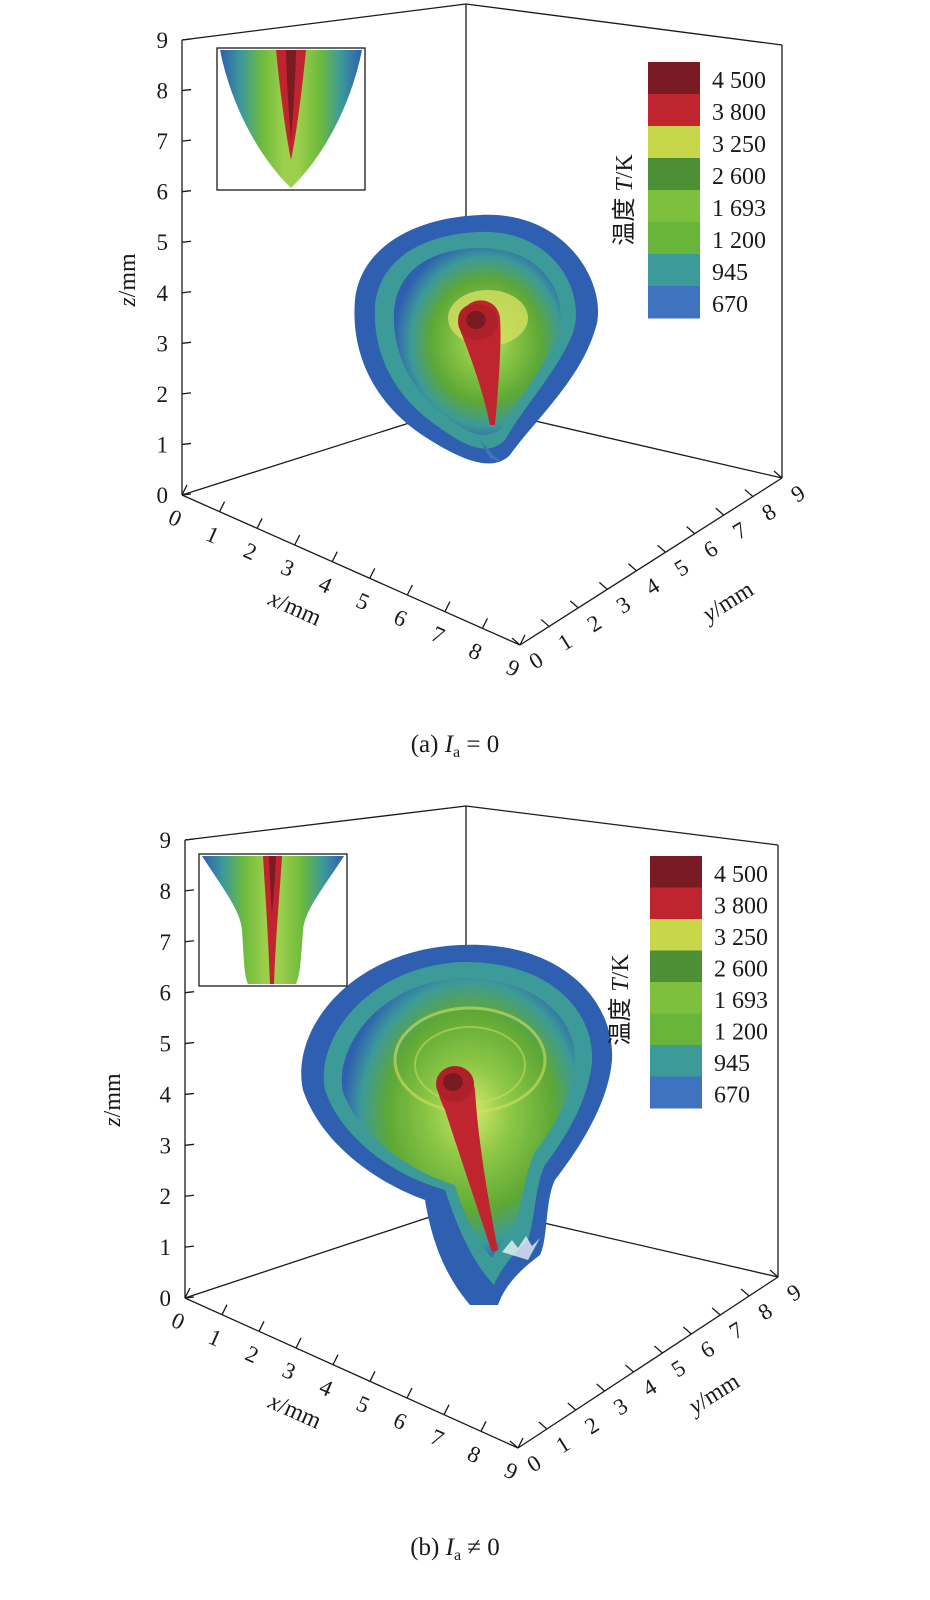 This screenshot has width=930, height=1600. I want to click on y-tick-label: 2, so click(594, 623).